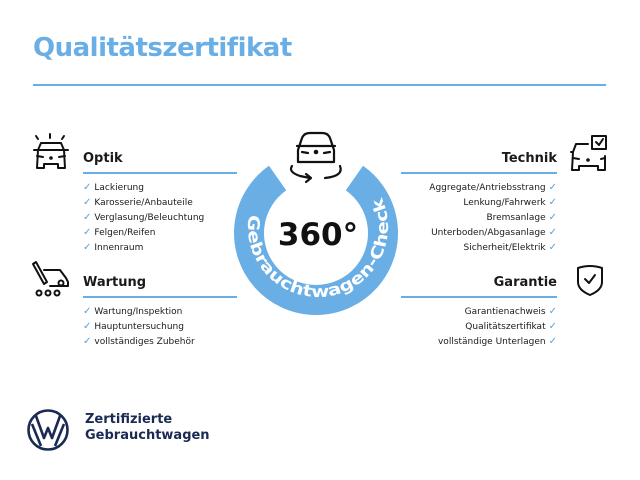  I want to click on page-title: Qualitätszertifikat, so click(162, 48).